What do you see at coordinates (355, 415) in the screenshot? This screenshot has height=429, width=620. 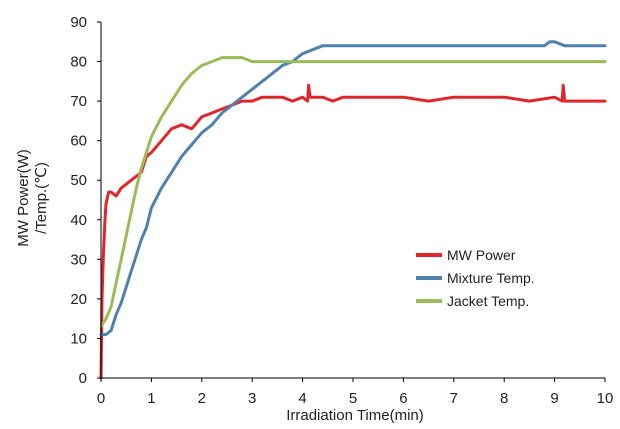 I see `x-axis-title: Irradiation Time(min)` at bounding box center [355, 415].